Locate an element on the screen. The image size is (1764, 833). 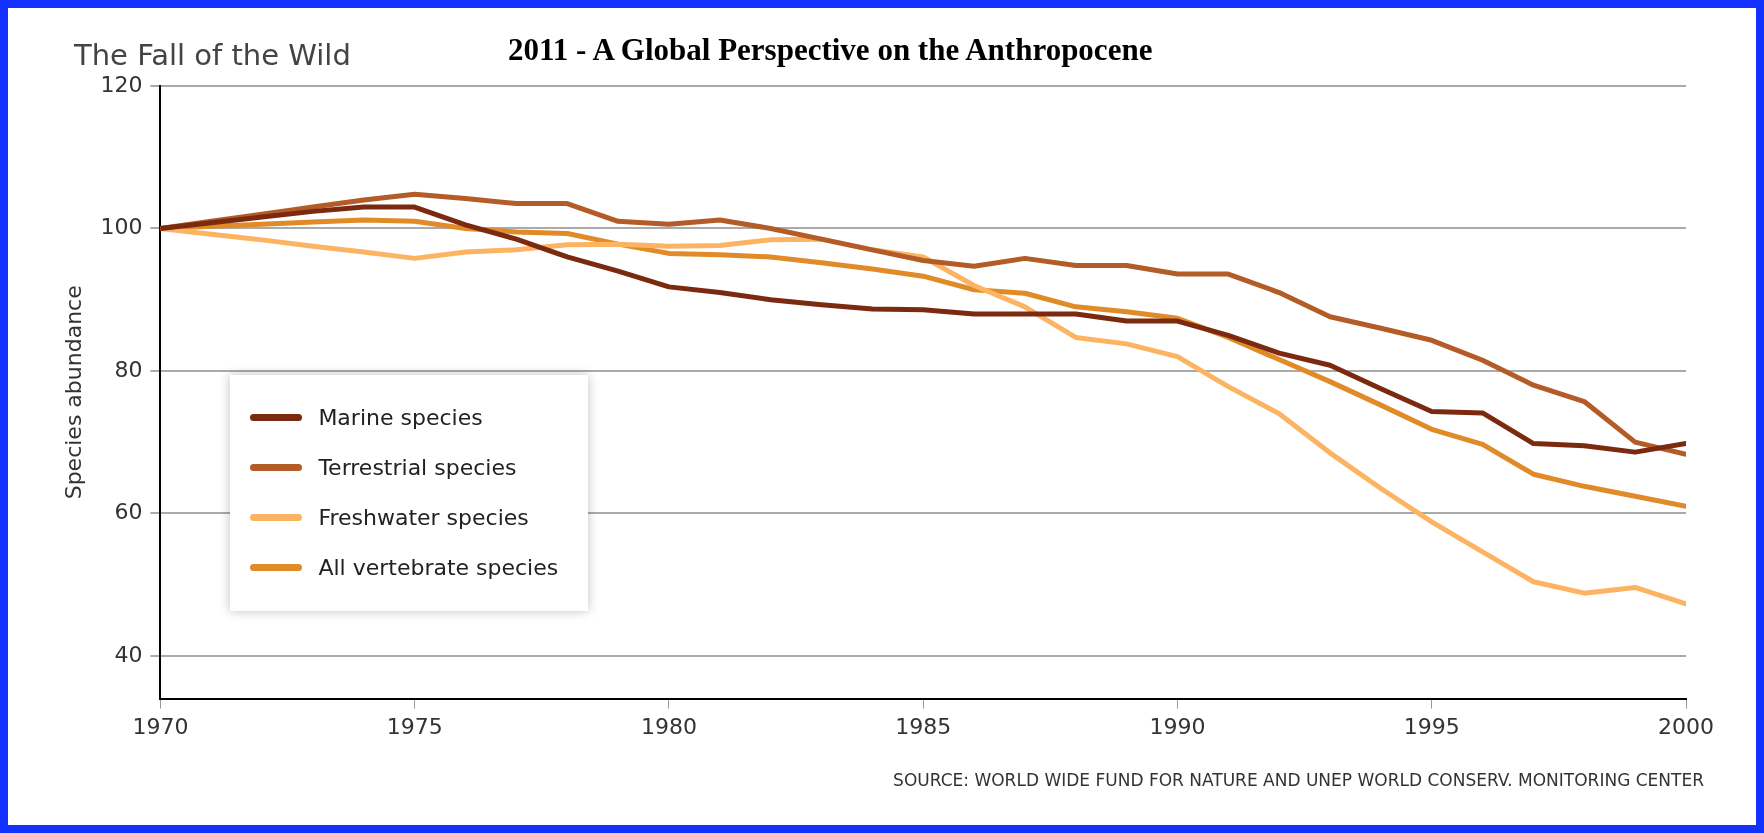
x-tick-label: 1970 is located at coordinates (160, 726).